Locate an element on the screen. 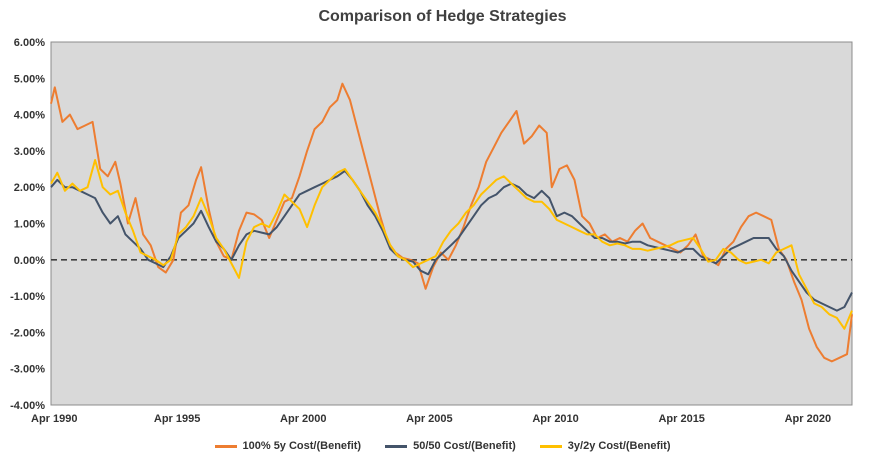 This screenshot has width=885, height=463. legend-item-3: 3y/2y Cost/(Benefit) is located at coordinates (605, 446).